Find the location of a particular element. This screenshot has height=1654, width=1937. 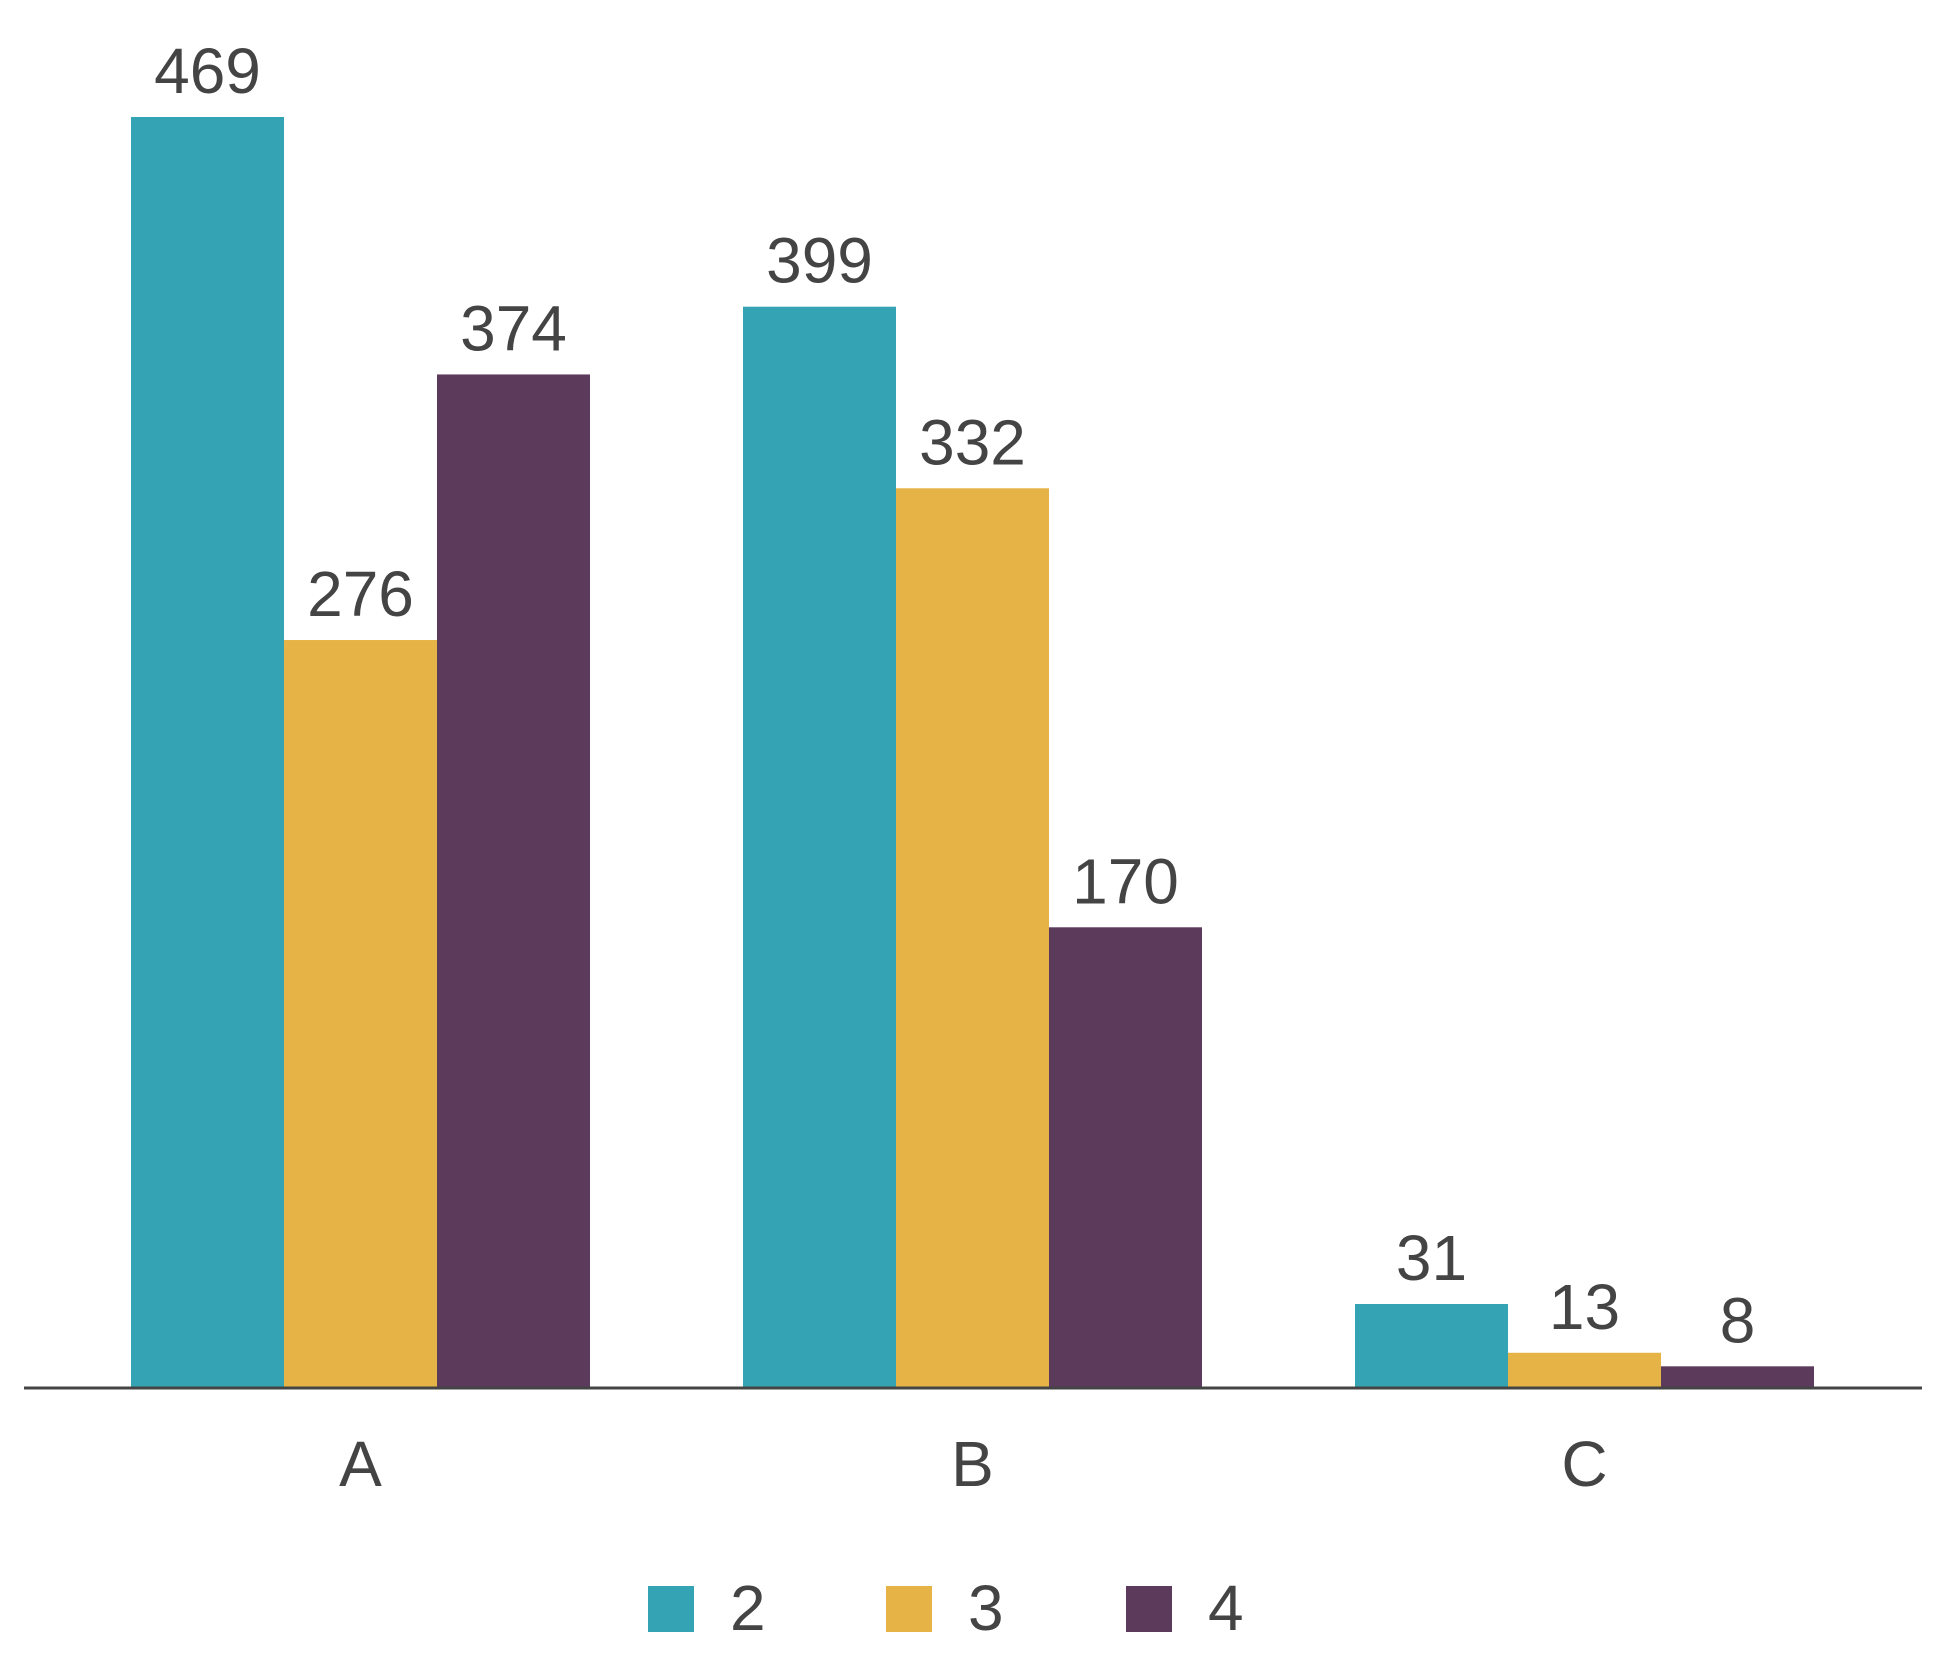

legend-label-series-2: 2 is located at coordinates (748, 1608).